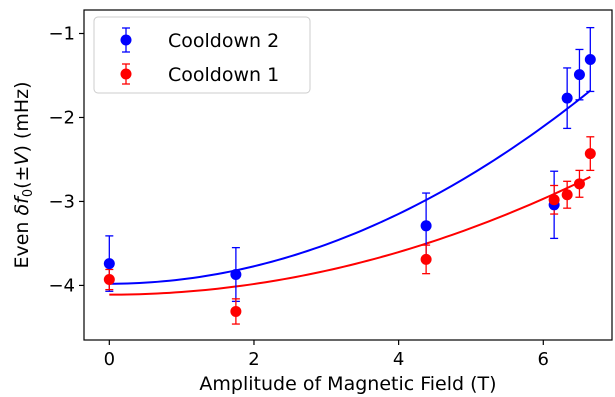 The image size is (615, 397). What do you see at coordinates (223, 41) in the screenshot?
I see `legend-label-cooldown-2: Cooldown 2` at bounding box center [223, 41].